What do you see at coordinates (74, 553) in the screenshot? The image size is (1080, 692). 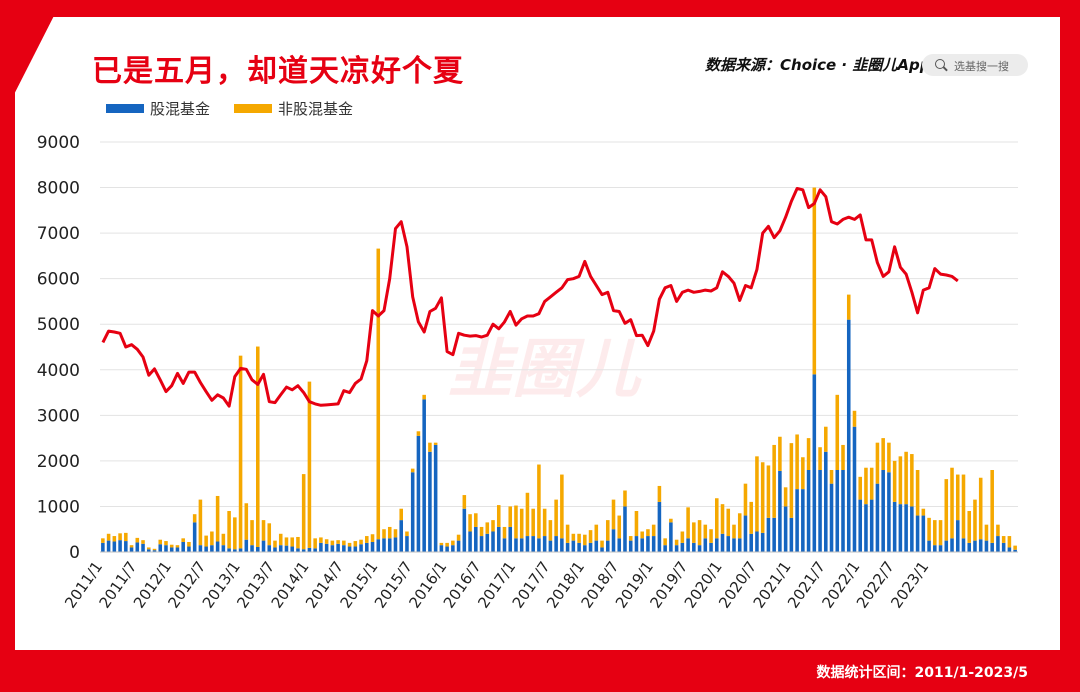 I see `y-tick-label: 0` at bounding box center [74, 553].